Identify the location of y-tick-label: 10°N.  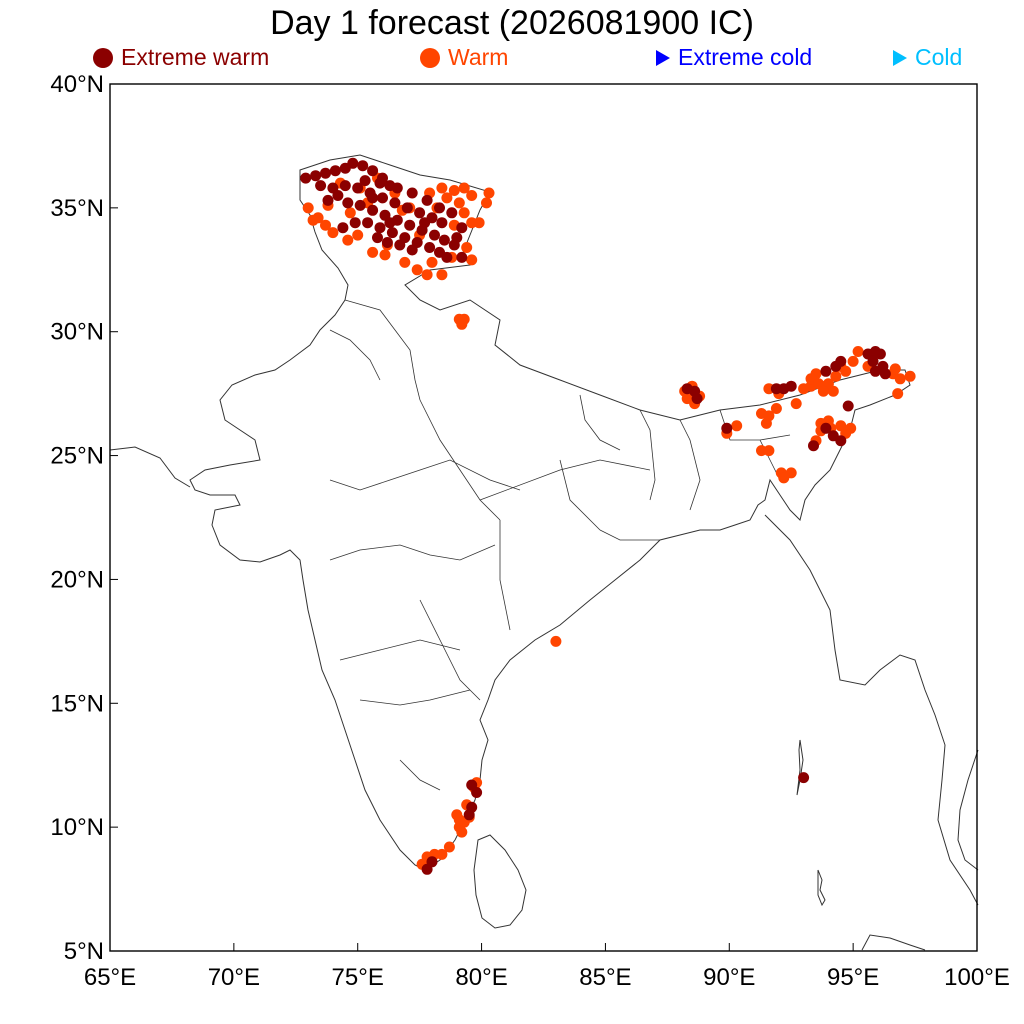
(77, 827).